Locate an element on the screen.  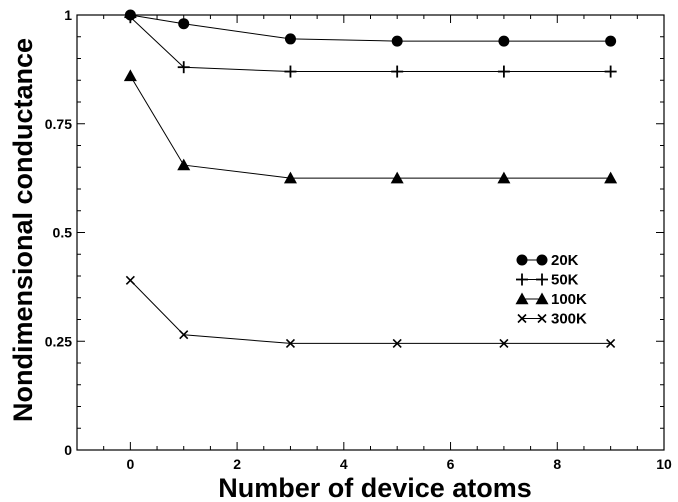
y-tick-label: 1 is located at coordinates (68, 15).